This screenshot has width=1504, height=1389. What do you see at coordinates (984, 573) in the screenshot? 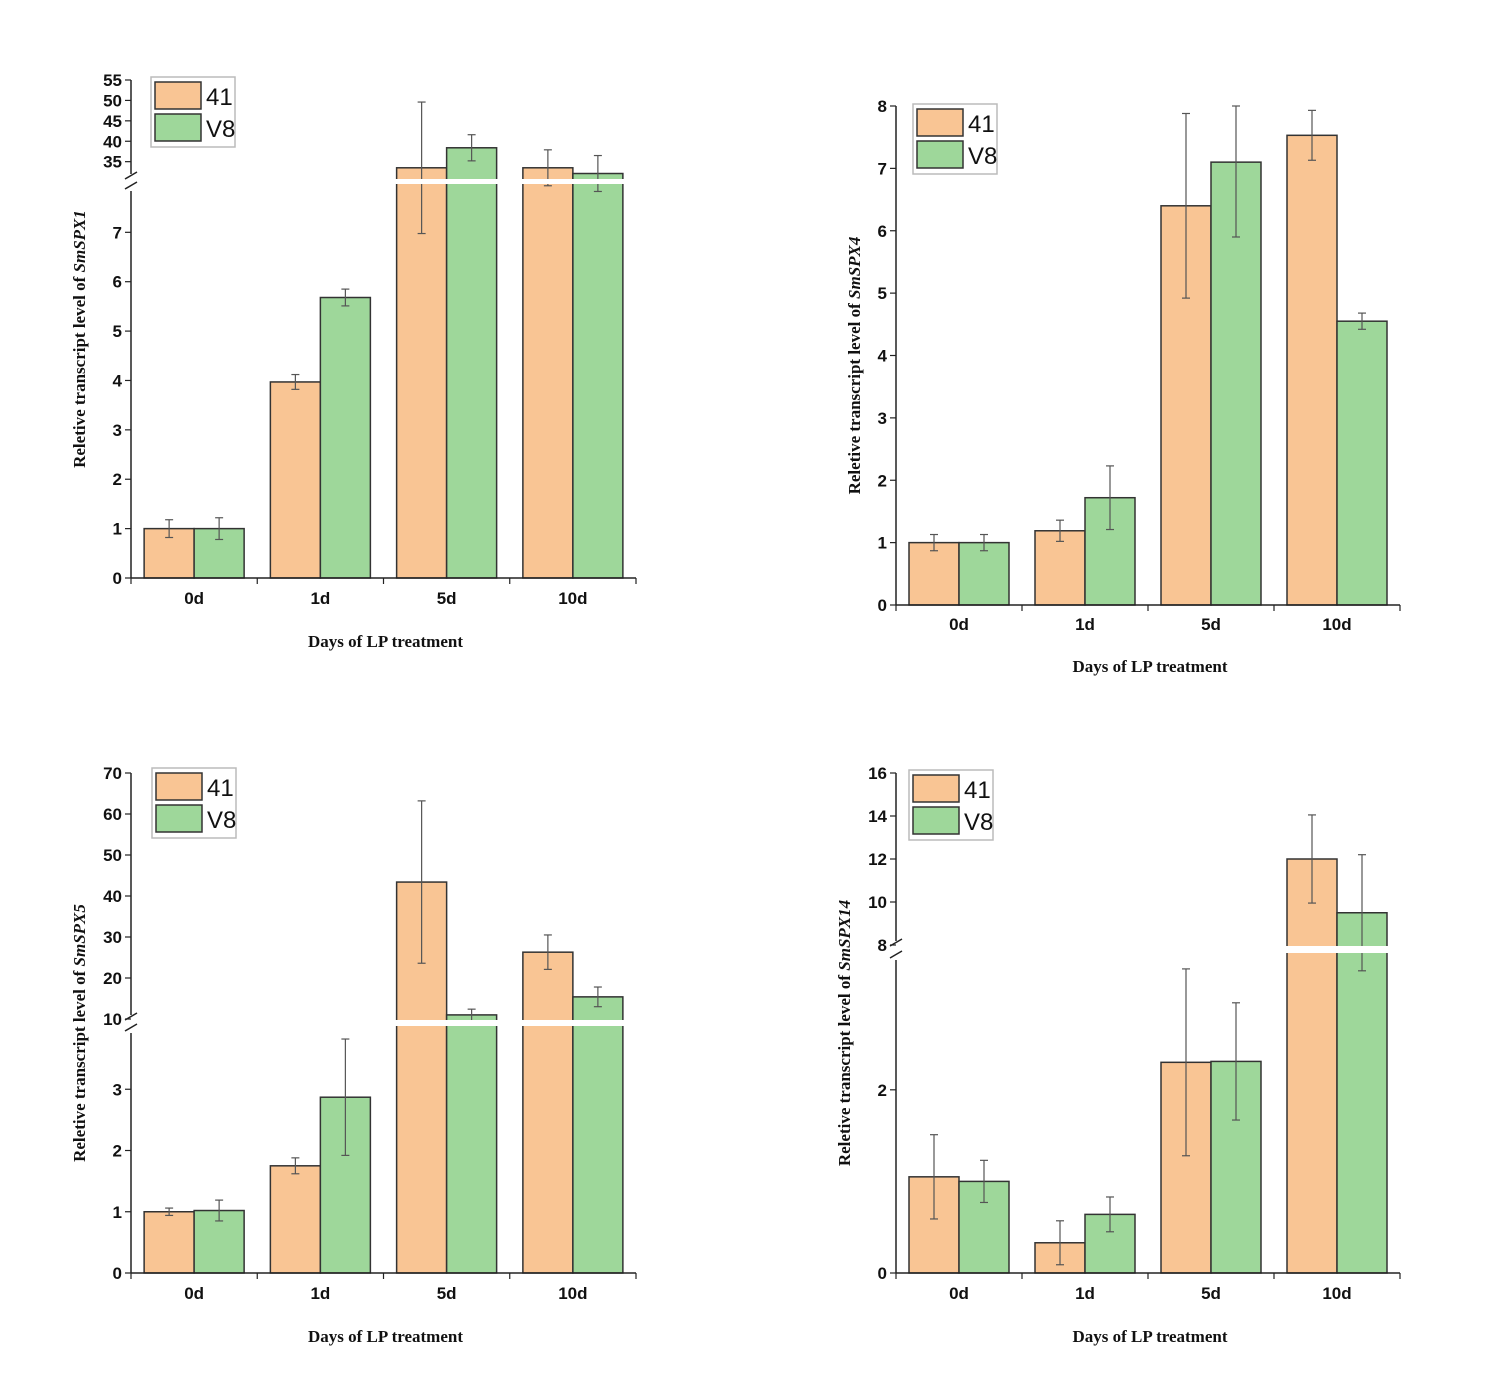
I see `bar-v8-0d` at bounding box center [984, 573].